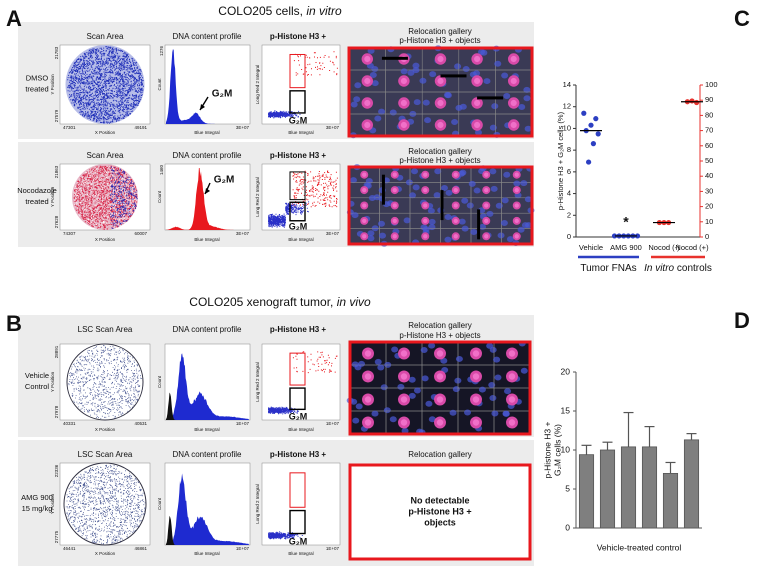  I want to click on panel-title-part: COLO205 cells,, so click(262, 11).